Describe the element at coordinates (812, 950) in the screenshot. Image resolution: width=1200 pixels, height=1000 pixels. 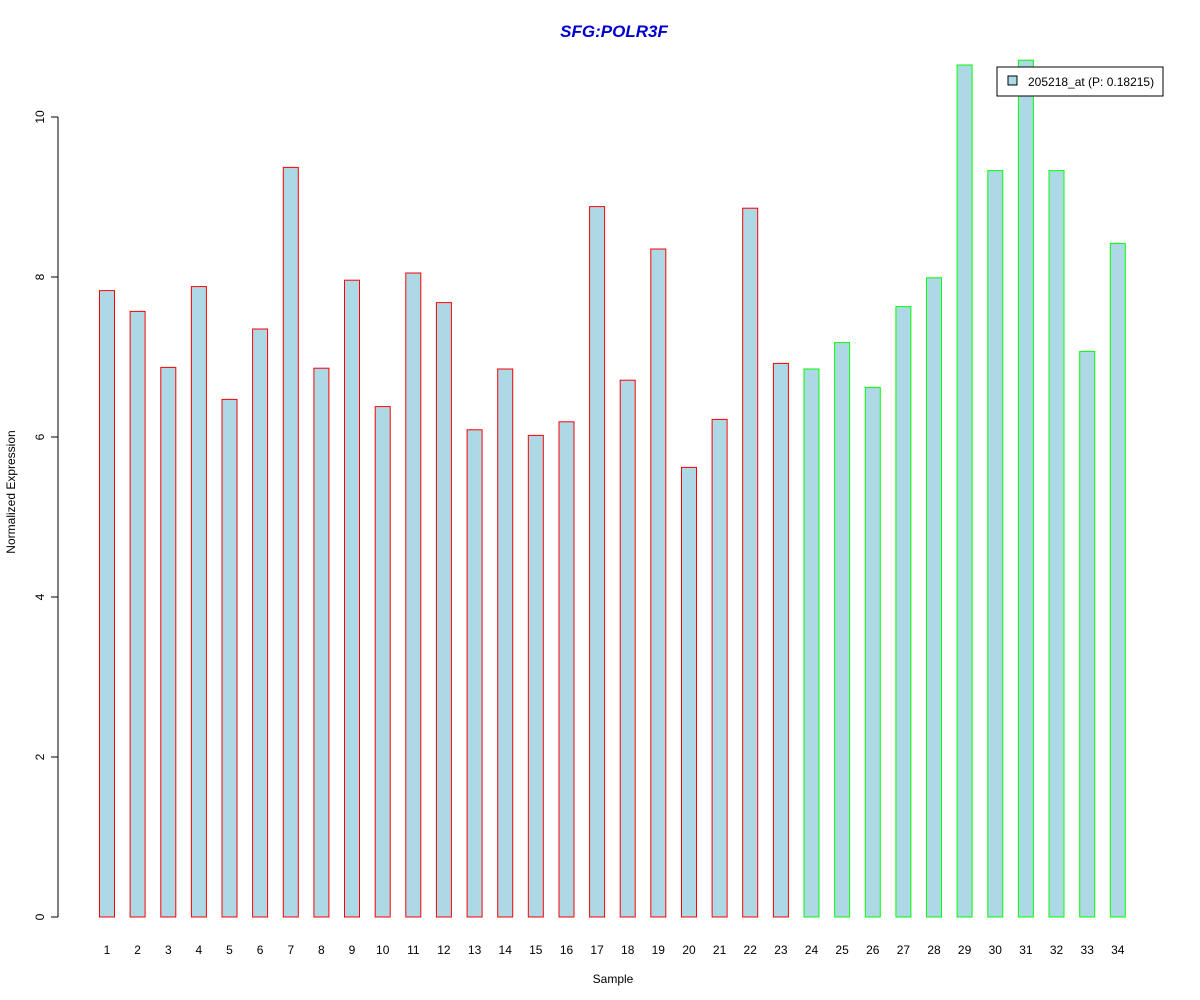
I see `x-tick-label: 24` at that location.